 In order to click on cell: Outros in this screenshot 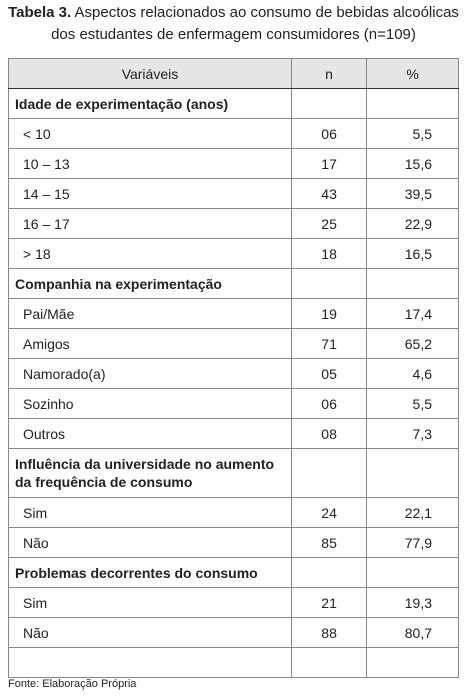, I will do `click(150, 433)`.